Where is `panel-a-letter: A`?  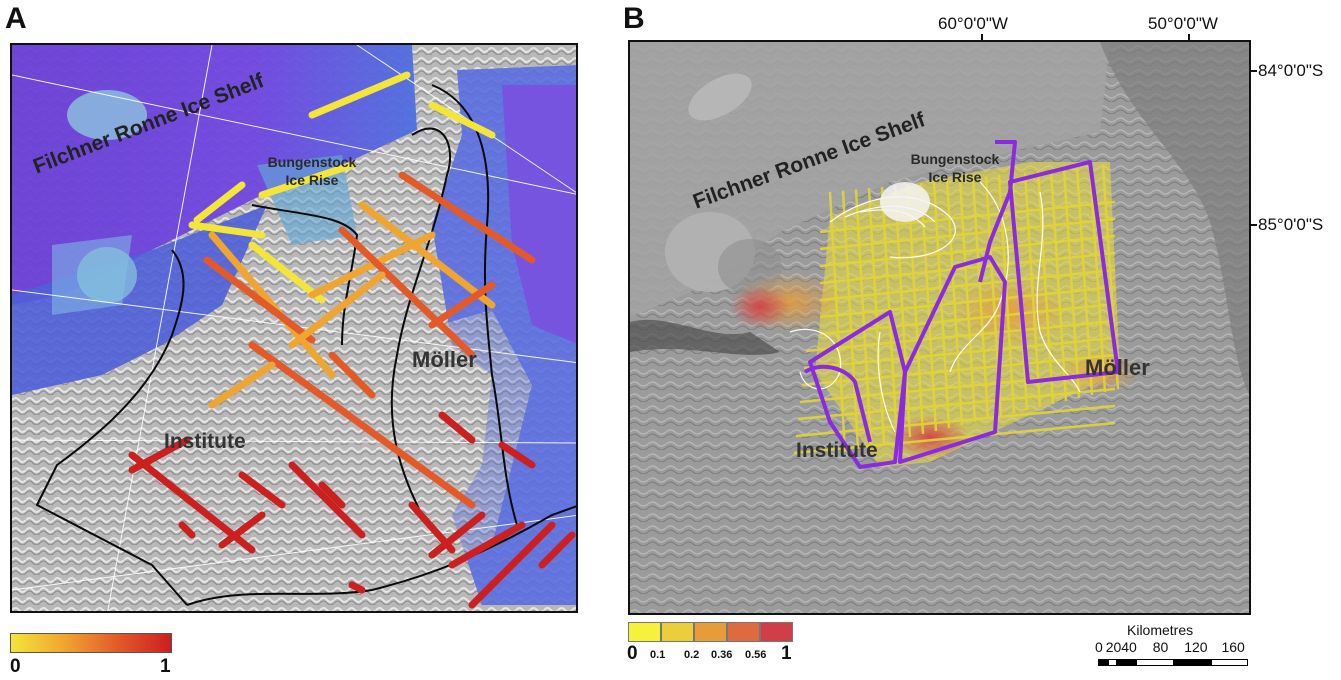 panel-a-letter: A is located at coordinates (16, 18).